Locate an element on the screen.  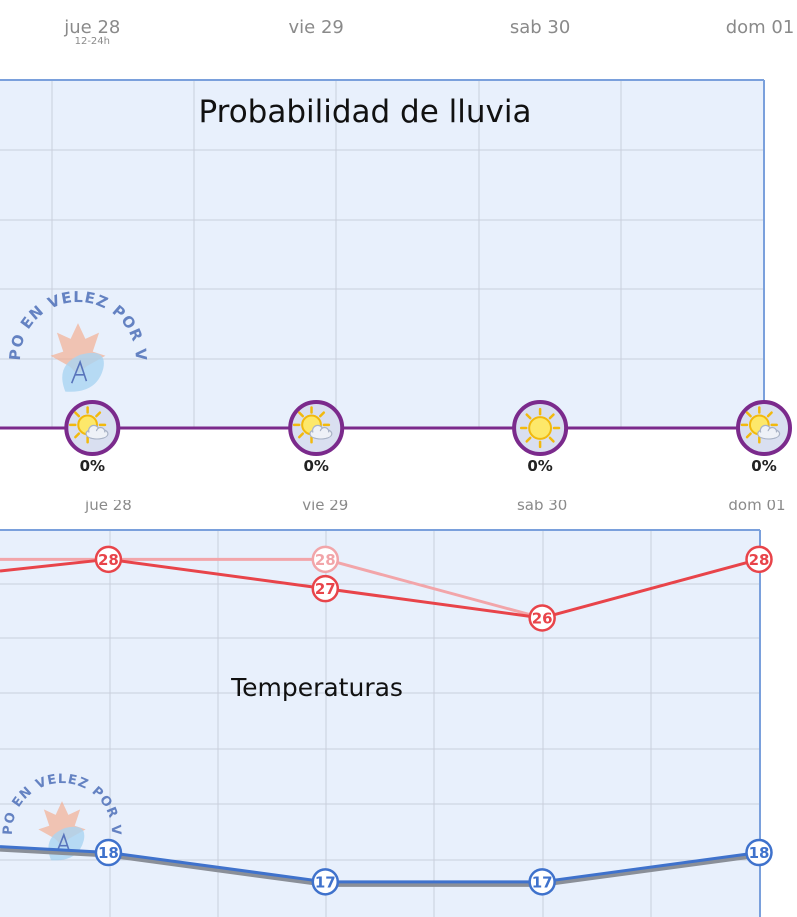
rain-x-tick-label: jue 28 is located at coordinates (91, 27).